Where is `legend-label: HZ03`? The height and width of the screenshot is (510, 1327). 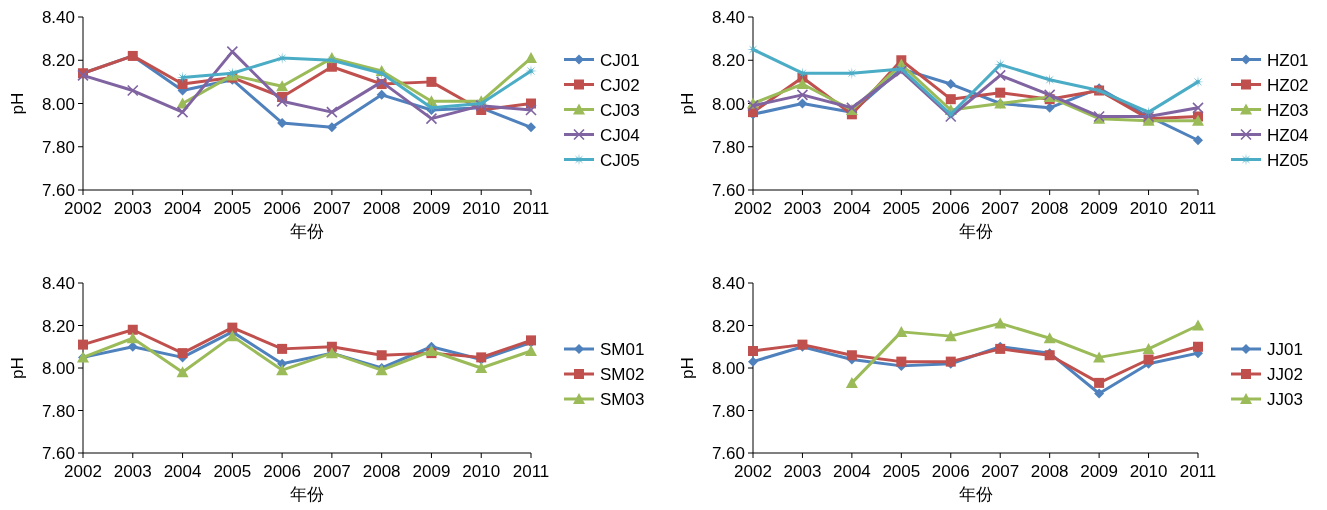 legend-label: HZ03 is located at coordinates (1288, 110).